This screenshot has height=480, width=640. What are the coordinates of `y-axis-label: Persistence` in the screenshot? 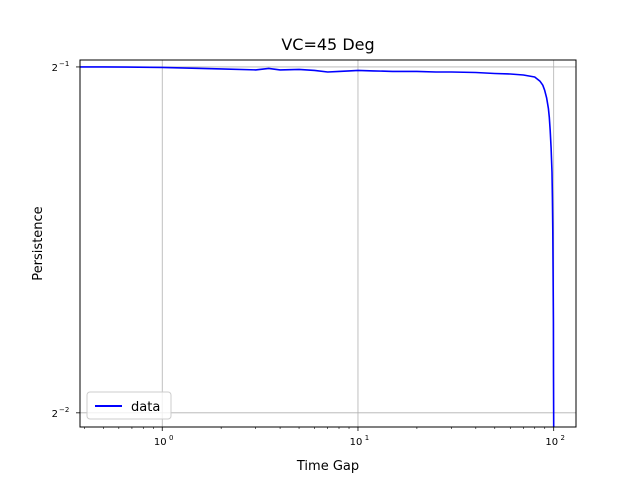 It's located at (38, 243).